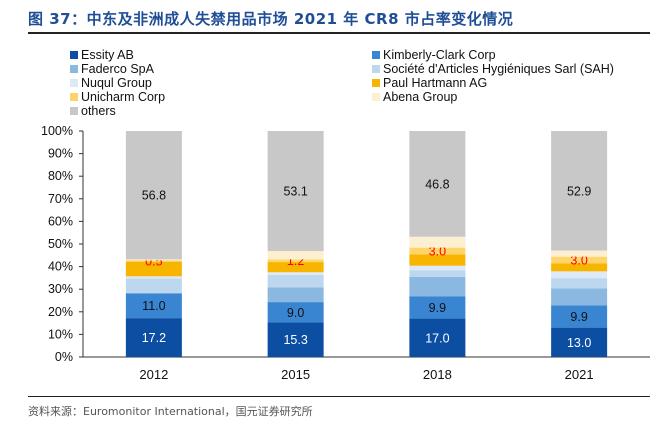 The width and height of the screenshot is (665, 428). I want to click on y-tick-label: 40%, so click(60, 267).